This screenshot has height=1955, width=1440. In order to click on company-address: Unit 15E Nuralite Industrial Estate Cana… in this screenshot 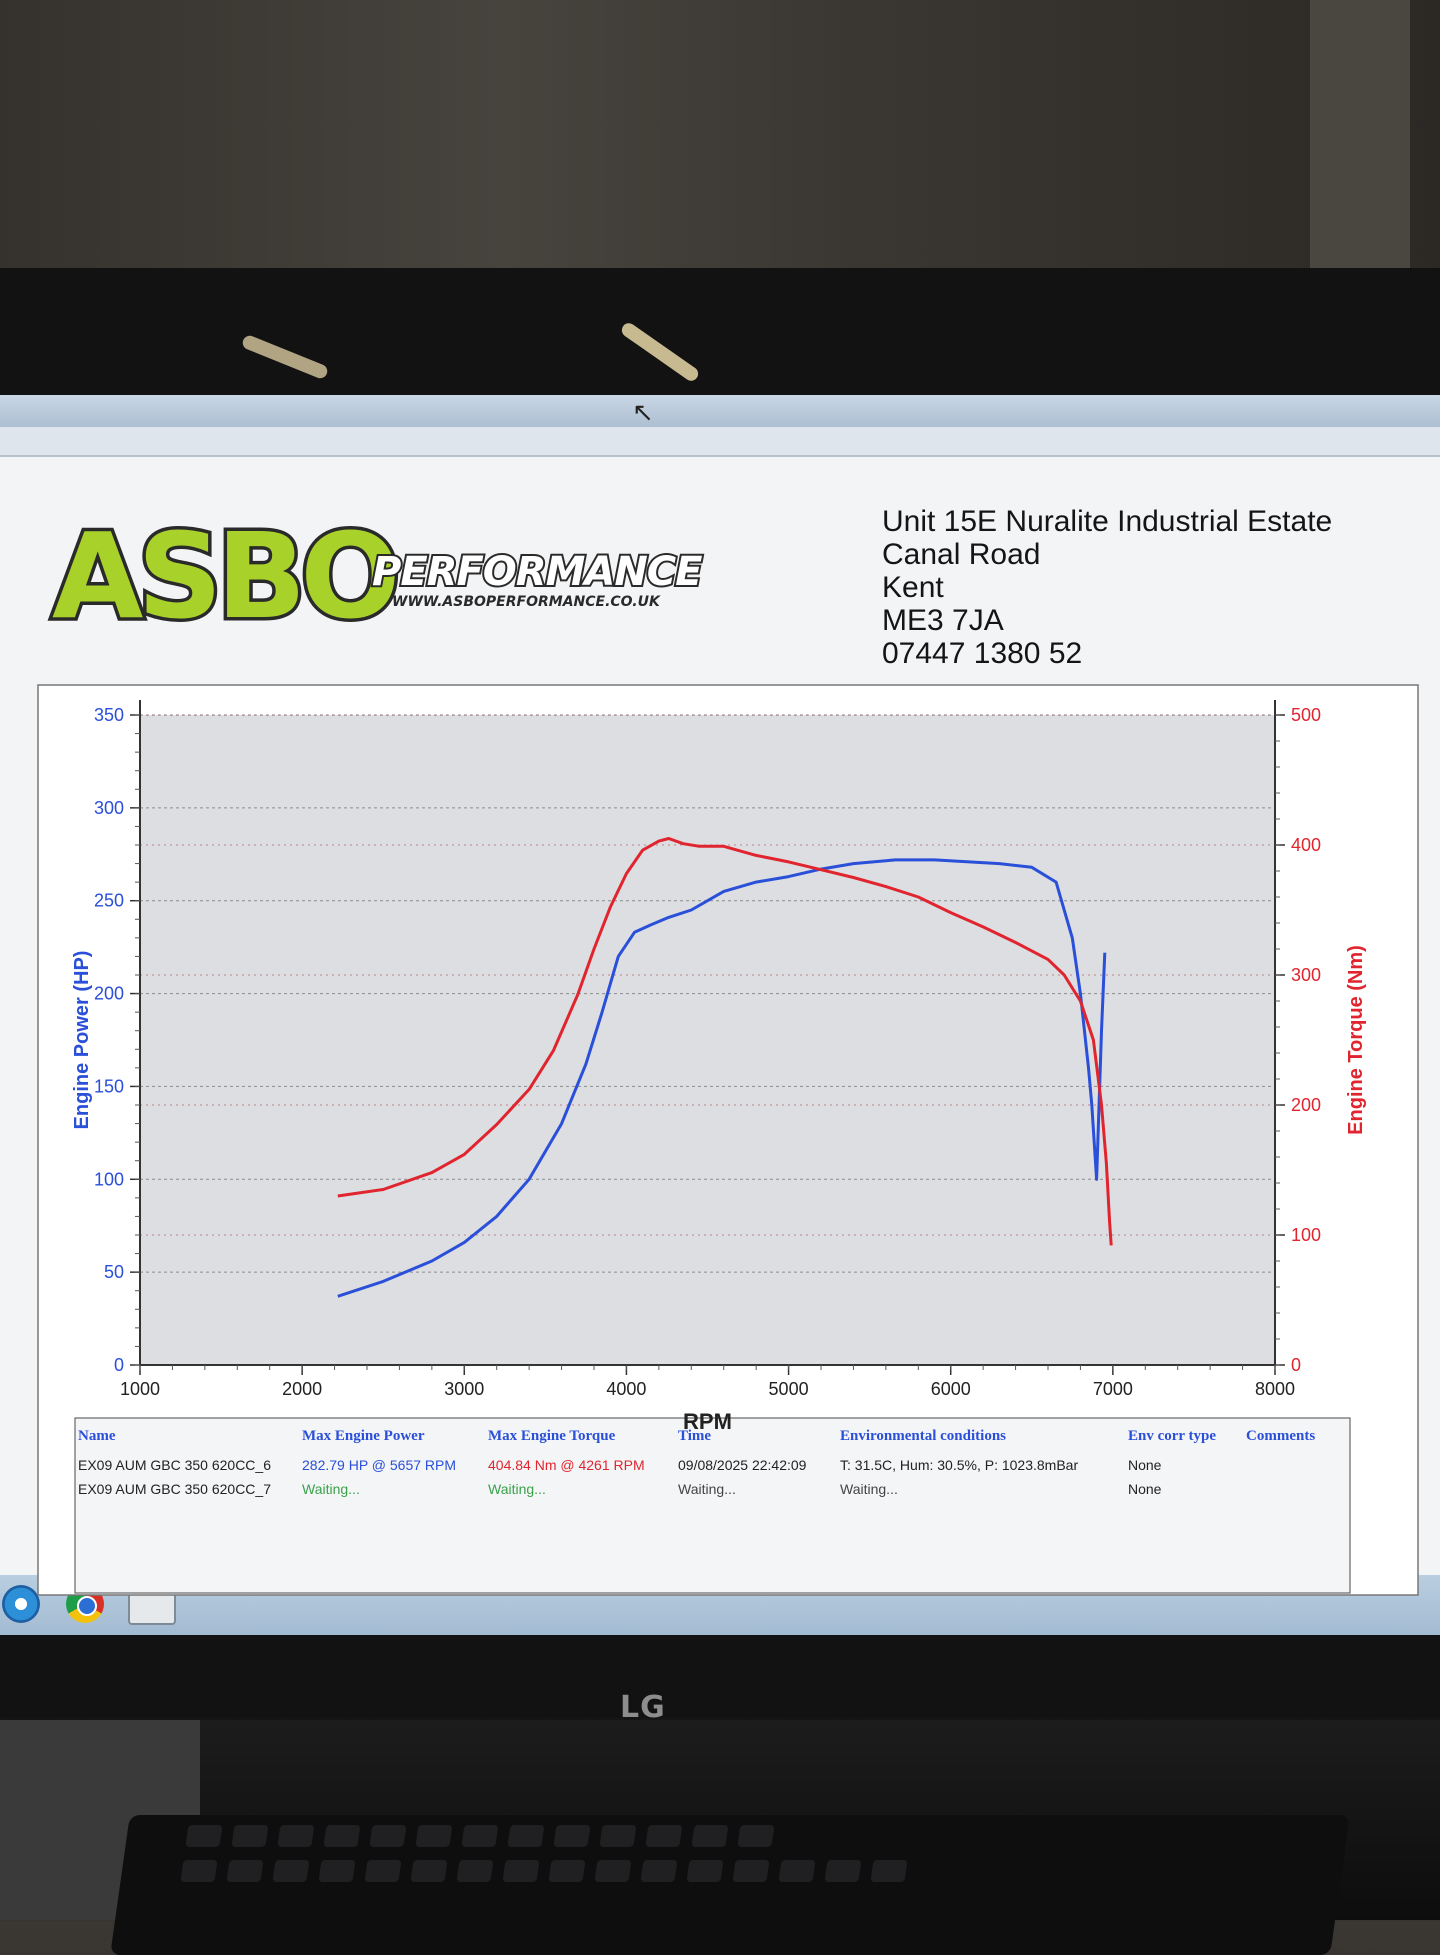, I will do `click(1107, 587)`.